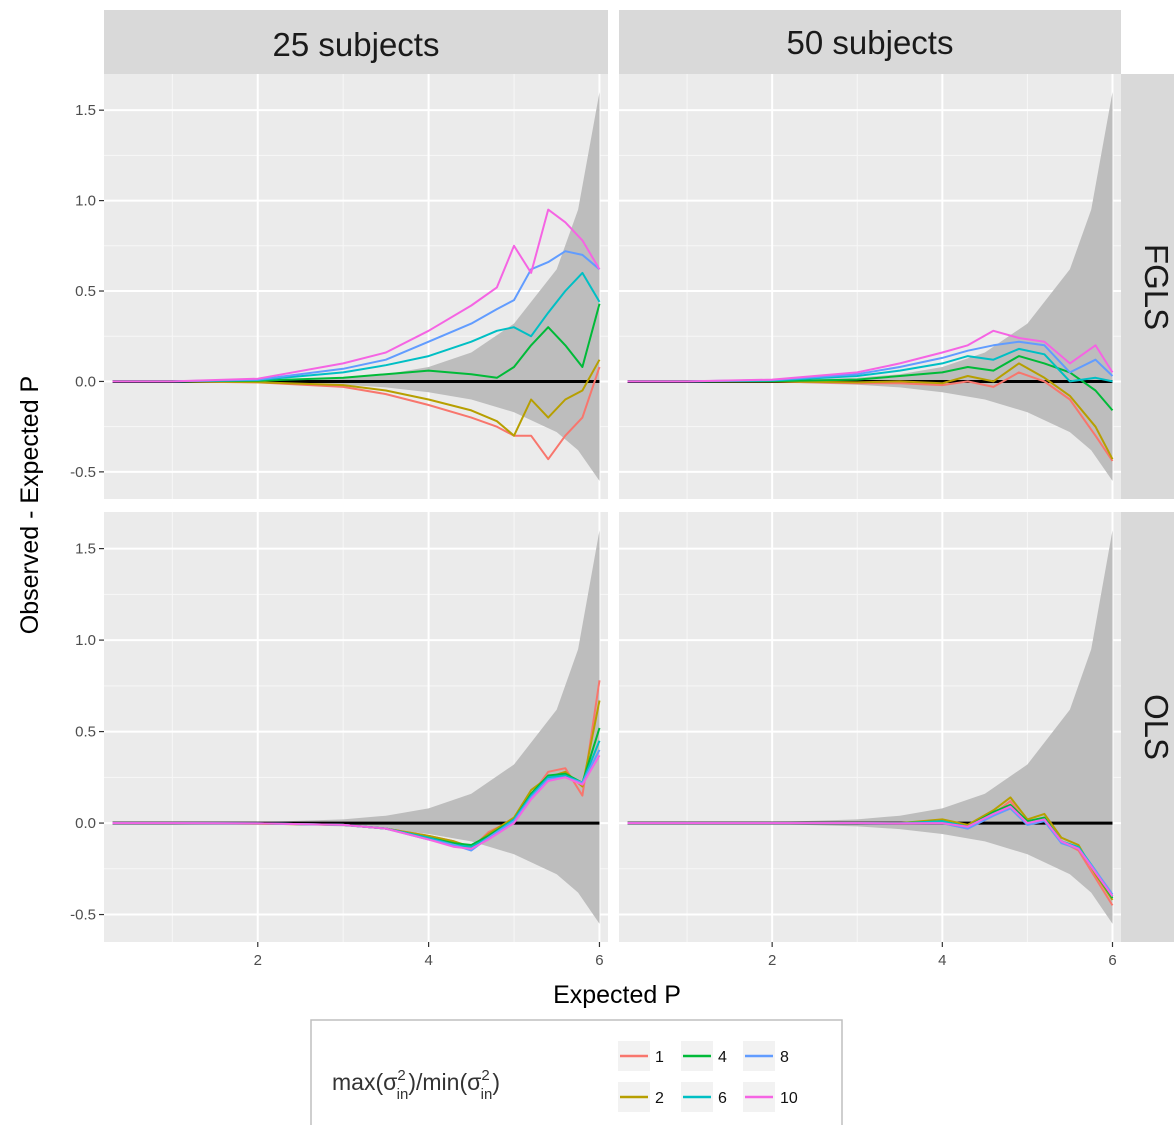 The width and height of the screenshot is (1174, 1125). I want to click on legend-key-label: 8, so click(784, 1057).